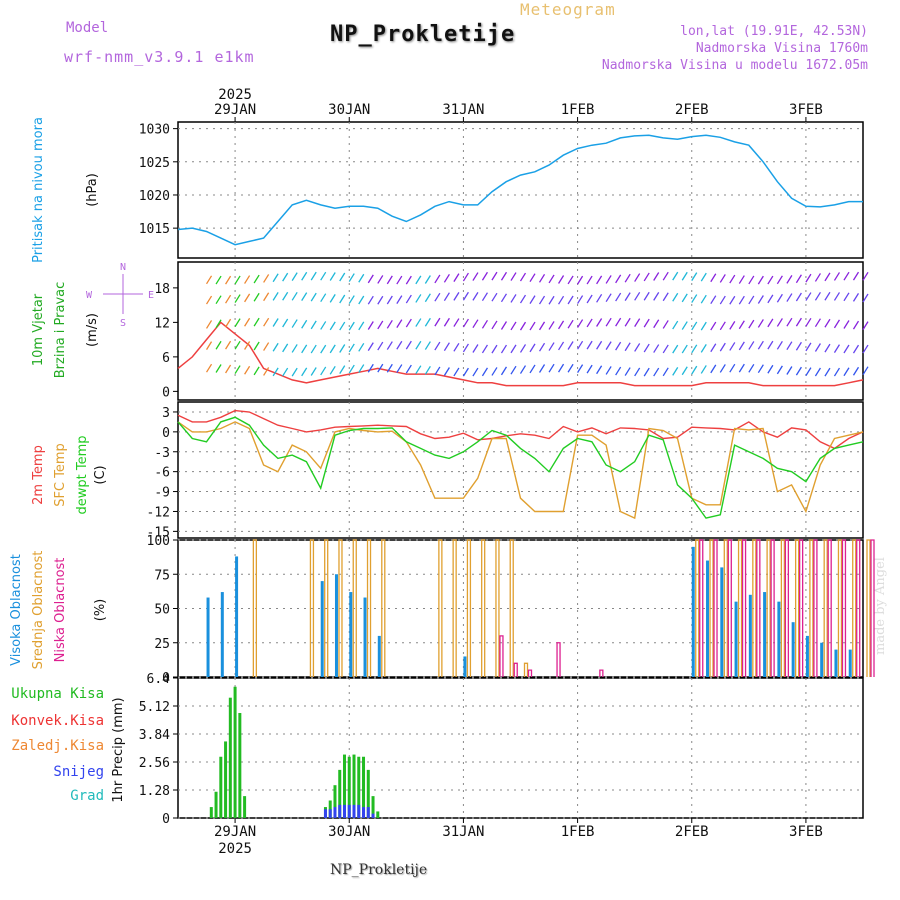 The image size is (900, 900). I want to click on precip-legend-2: Zaledj.Kisa, so click(57, 746).